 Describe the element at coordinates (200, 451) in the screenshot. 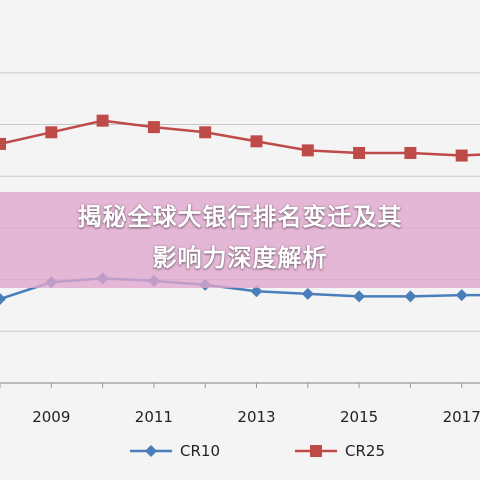

I see `legend-label: CR10` at that location.